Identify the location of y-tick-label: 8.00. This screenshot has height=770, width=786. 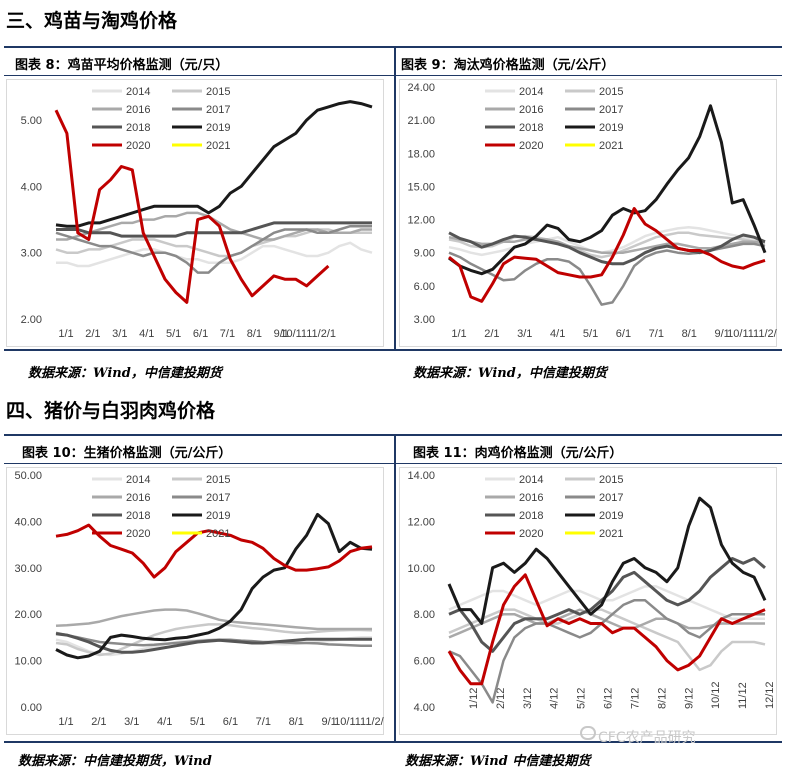
(424, 615).